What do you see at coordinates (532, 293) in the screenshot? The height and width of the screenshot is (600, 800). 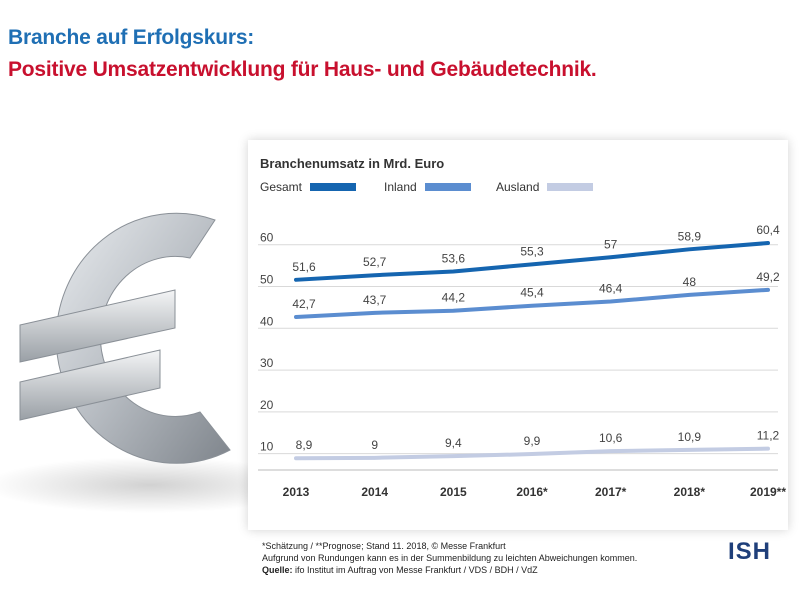 I see `data-label-inland-3: 45,4` at bounding box center [532, 293].